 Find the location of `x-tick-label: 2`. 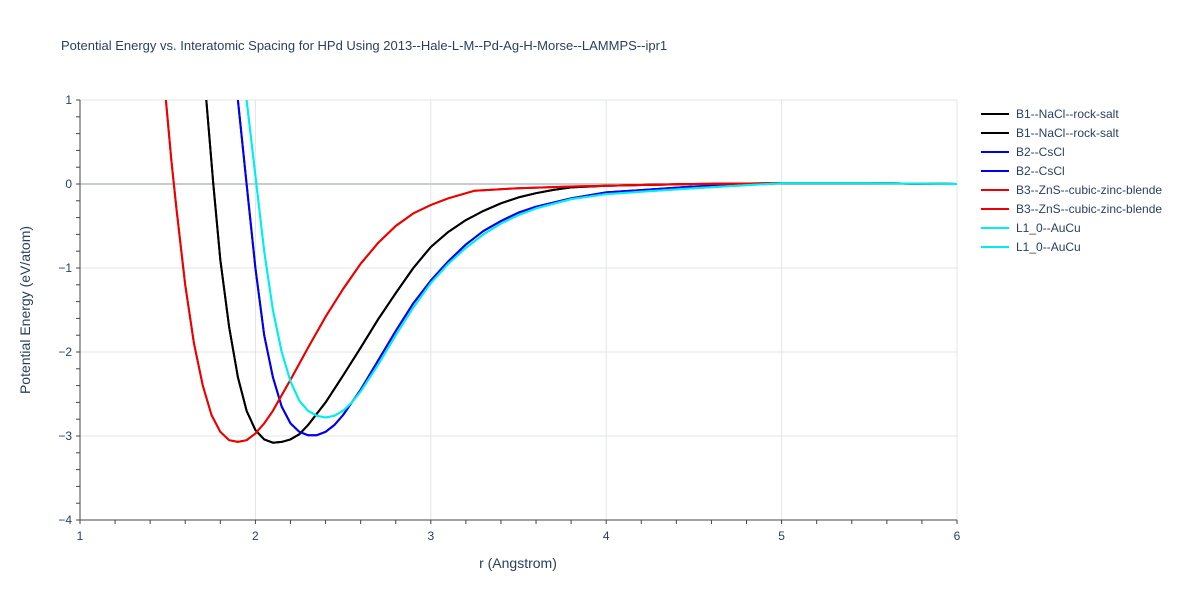

x-tick-label: 2 is located at coordinates (255, 536).